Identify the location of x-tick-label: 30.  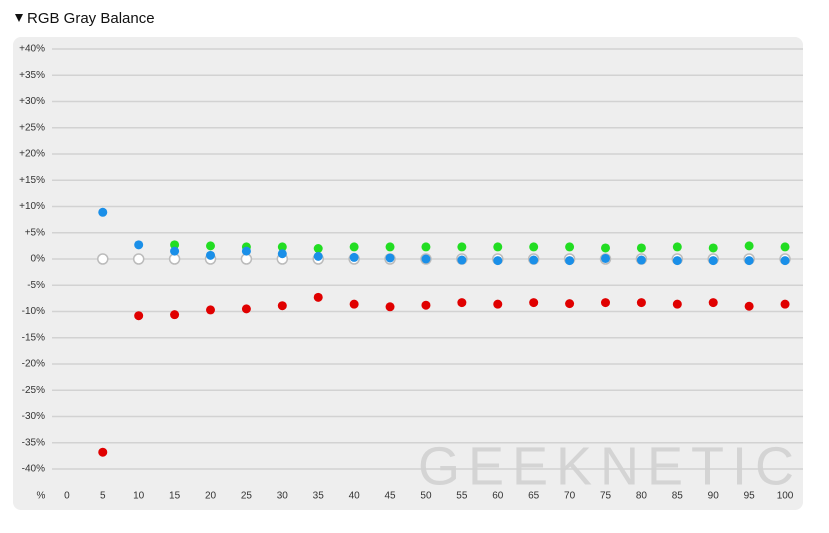
(283, 496).